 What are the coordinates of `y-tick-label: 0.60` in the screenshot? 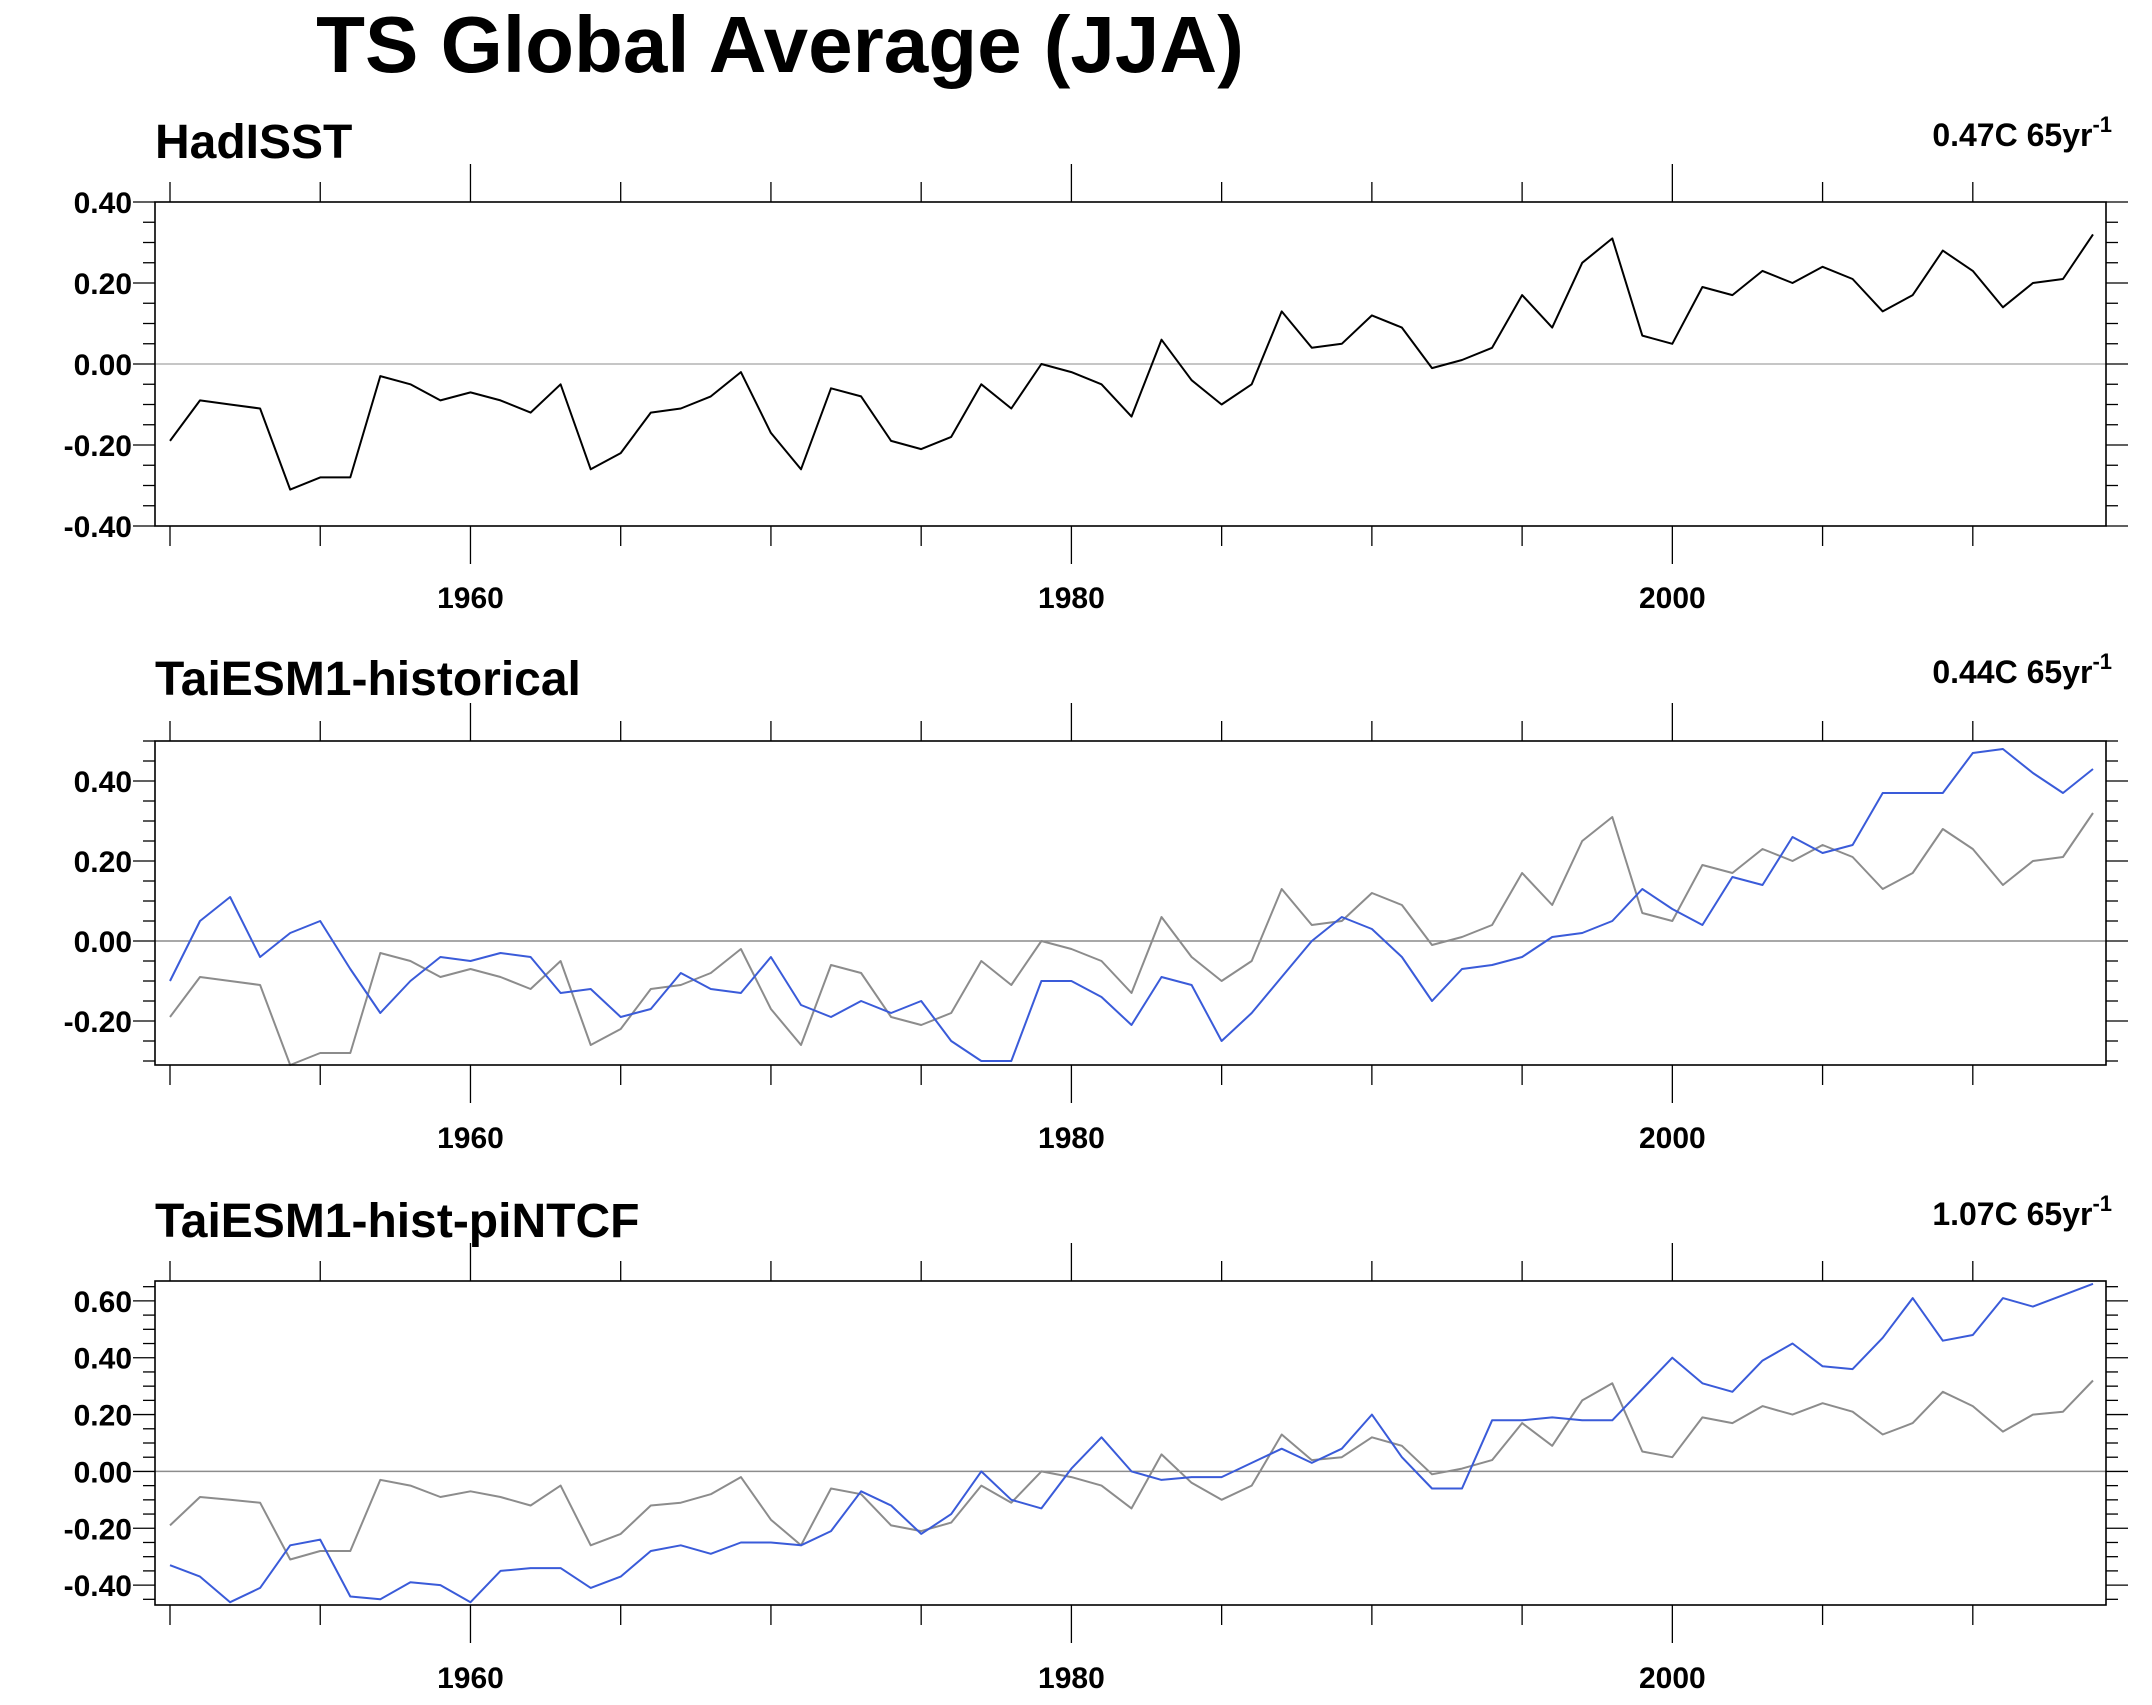 It's located at (103, 1302).